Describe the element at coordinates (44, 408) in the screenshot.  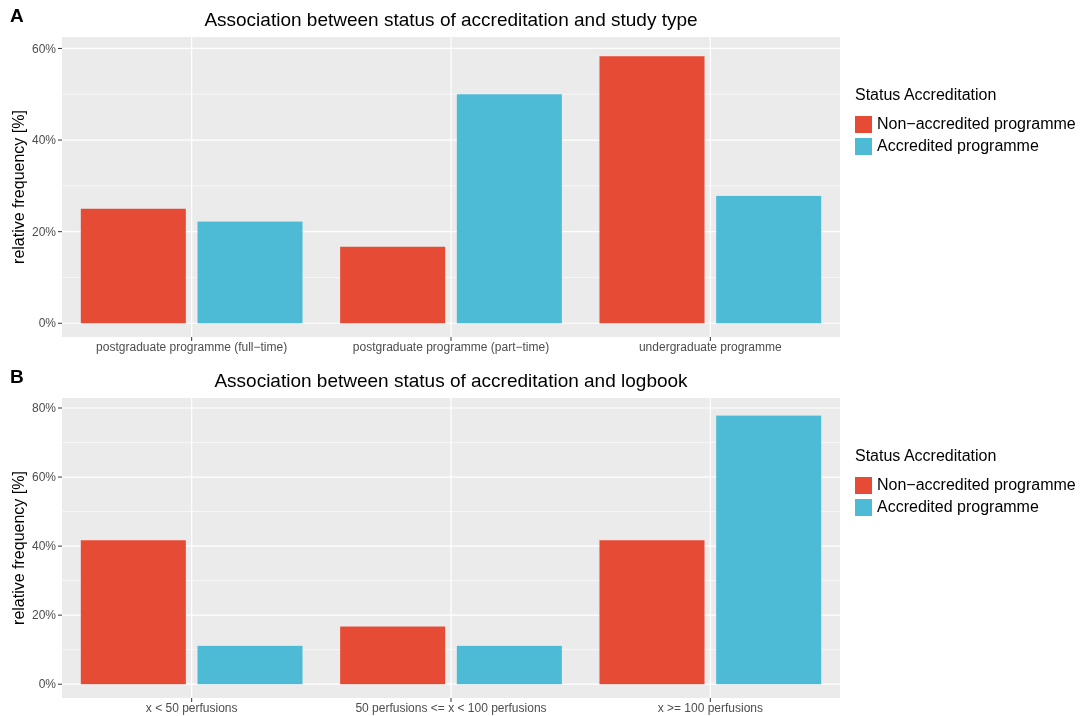
I see `y-tick-label: 80%` at that location.